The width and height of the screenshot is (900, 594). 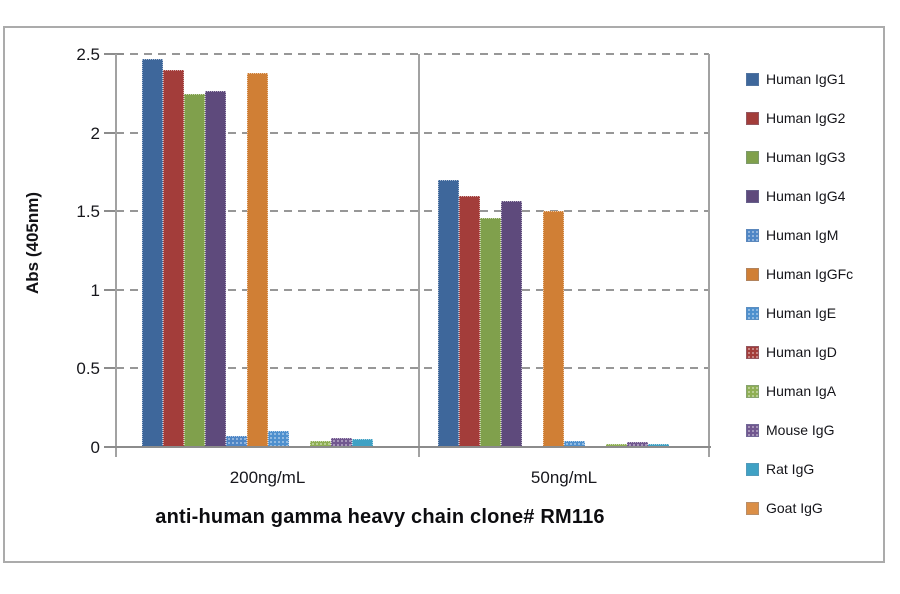 I want to click on y-tick-label: 1, so click(x=95, y=290).